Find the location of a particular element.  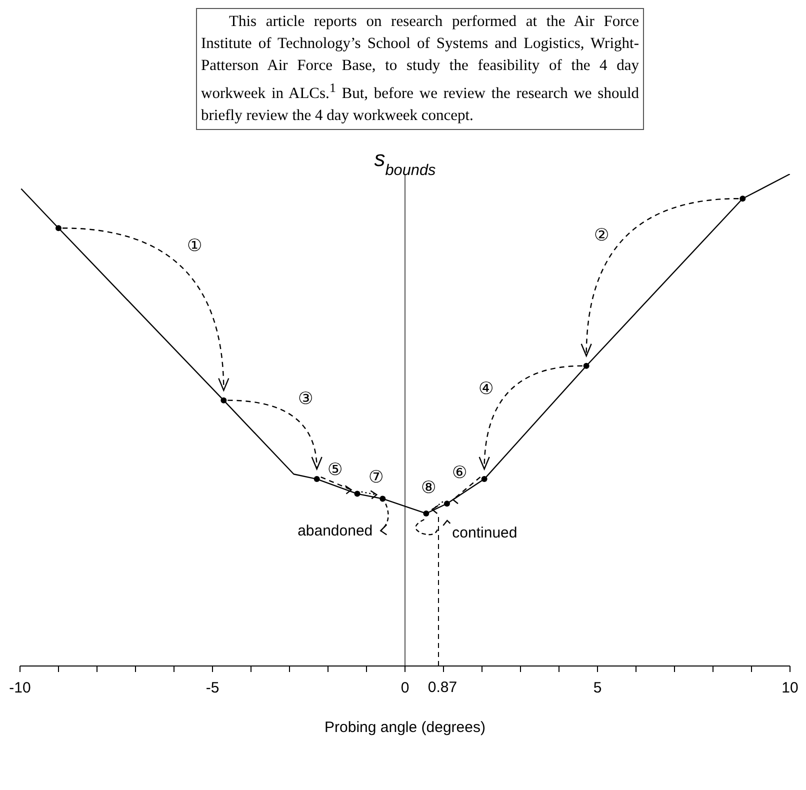

annotation: ⑧ is located at coordinates (428, 488).